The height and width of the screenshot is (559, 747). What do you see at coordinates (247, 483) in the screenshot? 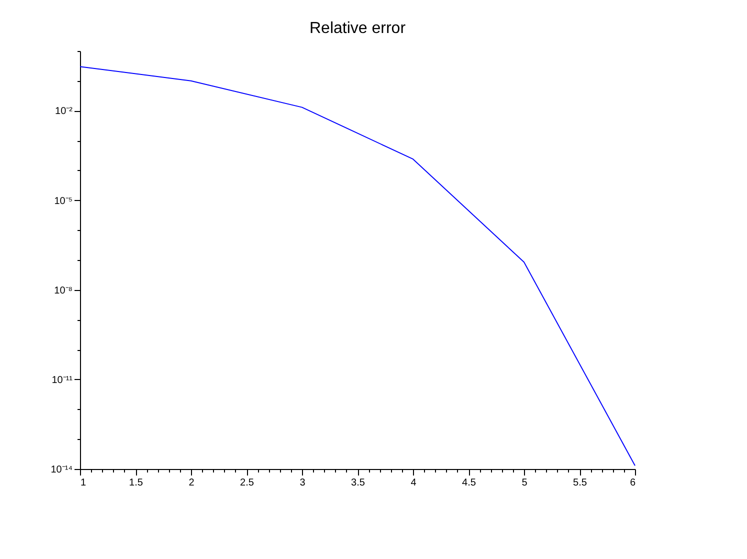
I see `x-tick-label: 2.5` at bounding box center [247, 483].